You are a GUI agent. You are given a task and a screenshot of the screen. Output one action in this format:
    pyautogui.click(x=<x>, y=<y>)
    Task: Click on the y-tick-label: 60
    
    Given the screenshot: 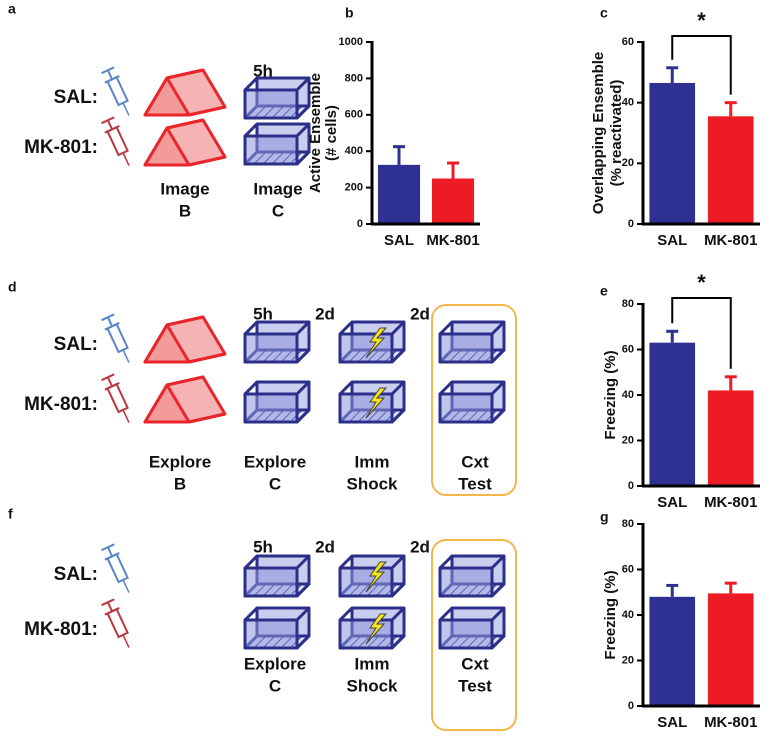 What is the action you would take?
    pyautogui.click(x=628, y=42)
    